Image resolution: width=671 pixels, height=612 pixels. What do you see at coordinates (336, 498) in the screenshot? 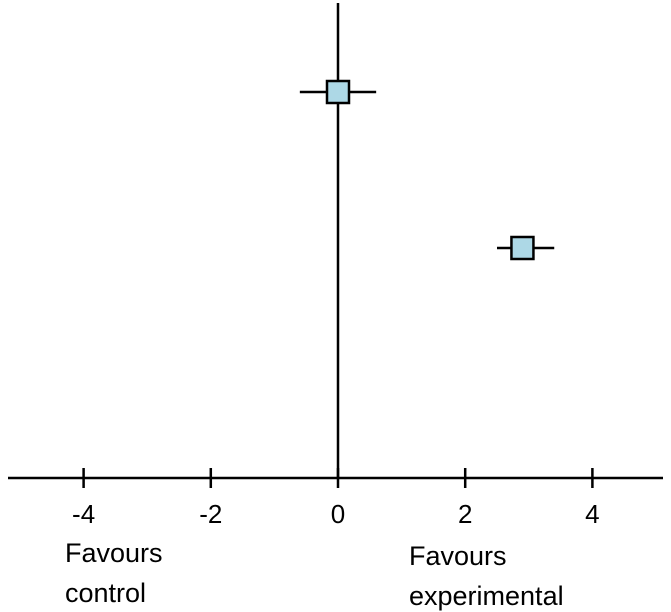
I see `x-ticks: -4 -2 0 2 4` at bounding box center [336, 498].